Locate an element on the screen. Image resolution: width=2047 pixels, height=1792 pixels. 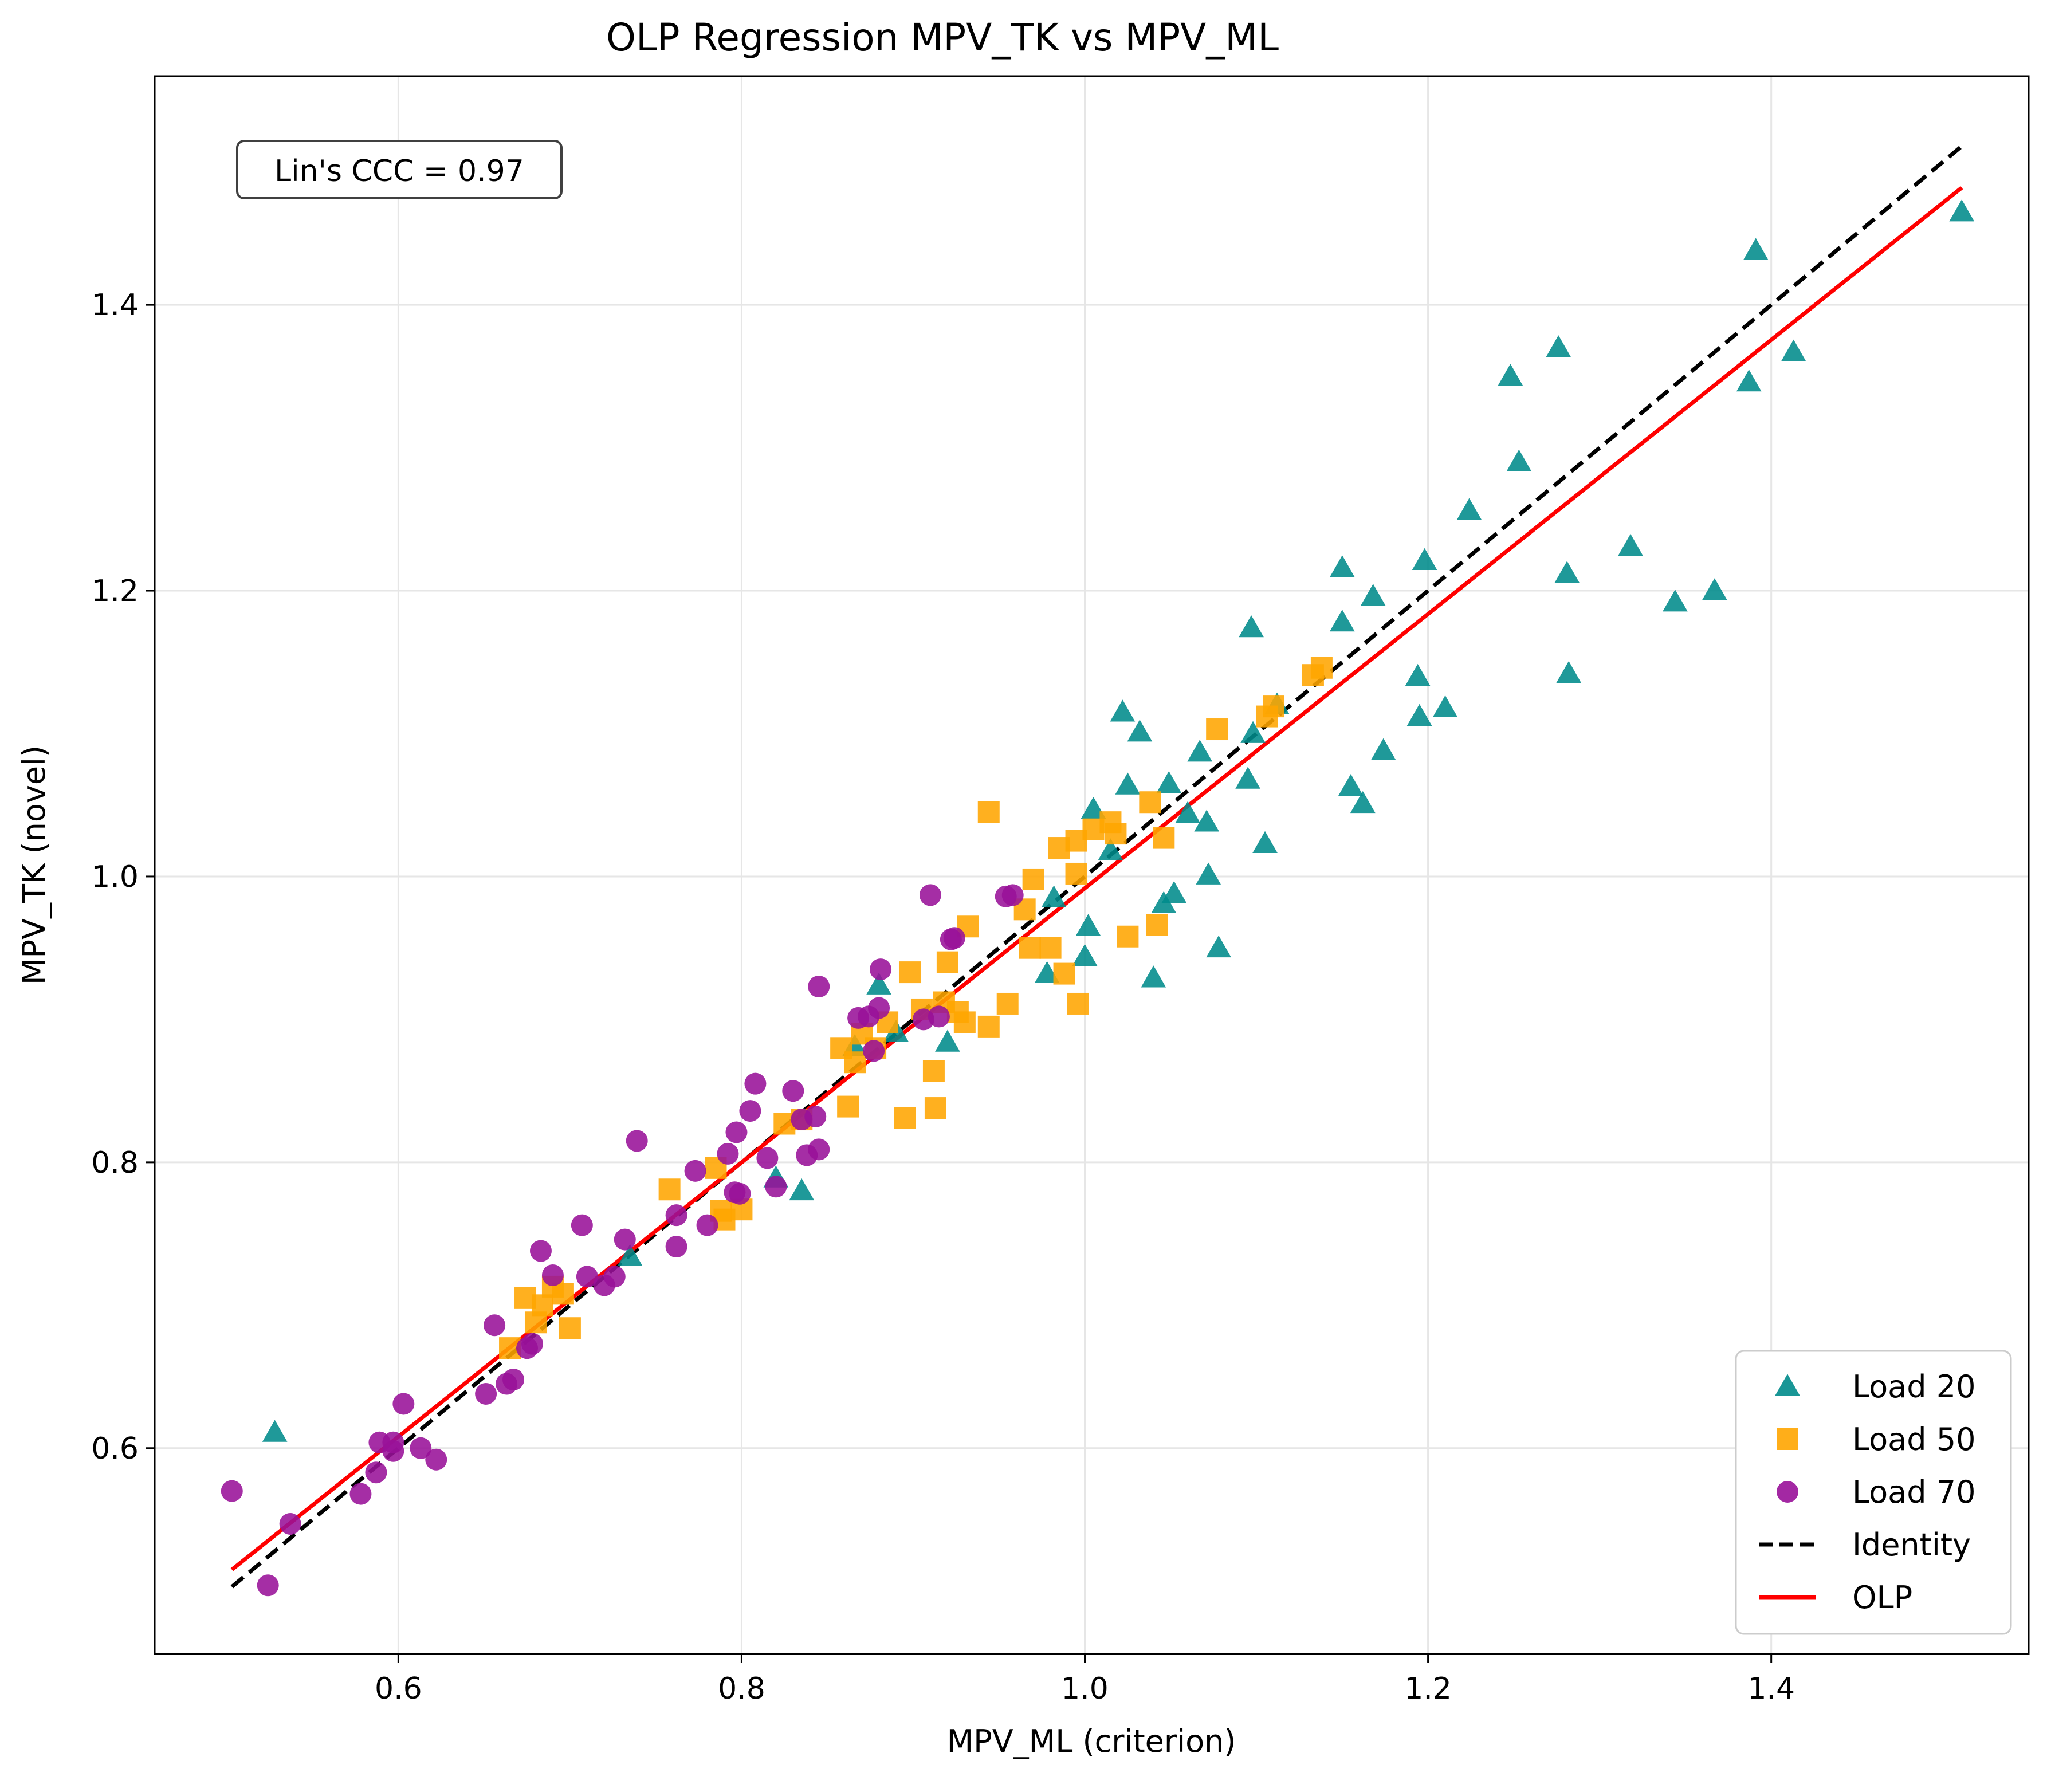
annotation-frame is located at coordinates (400, 169).